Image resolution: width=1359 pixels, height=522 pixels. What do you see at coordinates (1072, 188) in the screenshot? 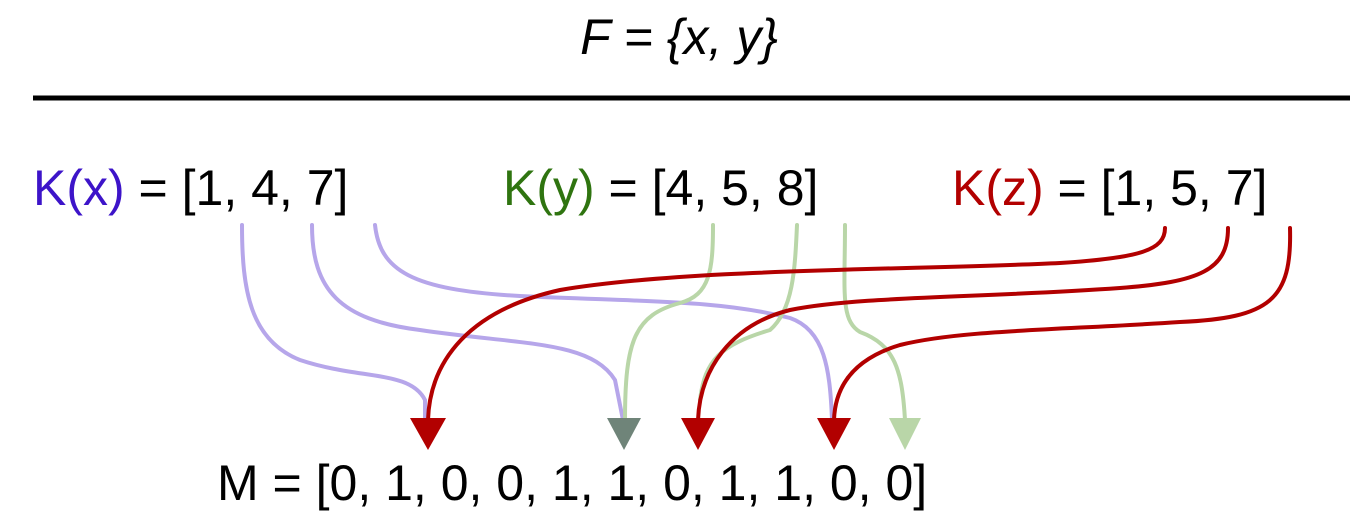
I see `key-equals-z: =` at bounding box center [1072, 188].